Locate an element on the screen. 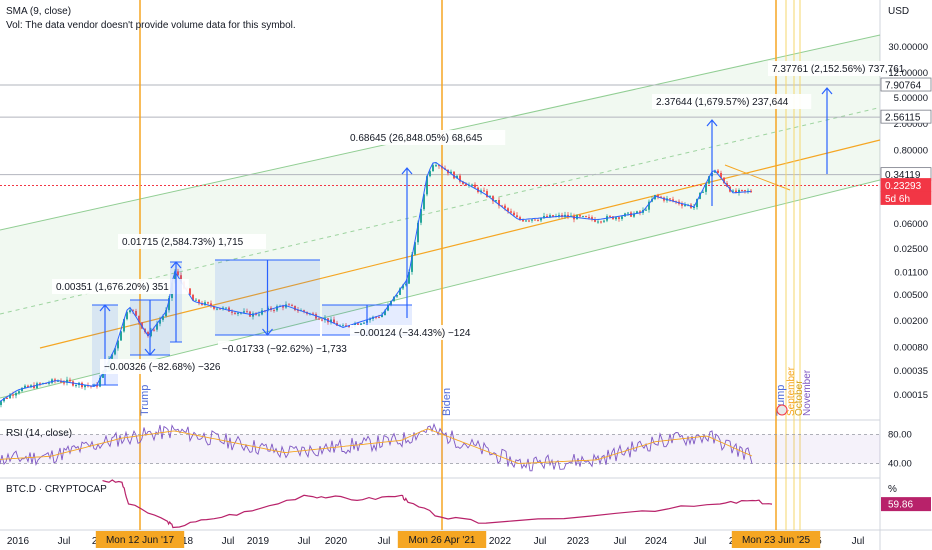 Image resolution: width=932 pixels, height=550 pixels. dominance-last-value: 59.86 is located at coordinates (900, 505).